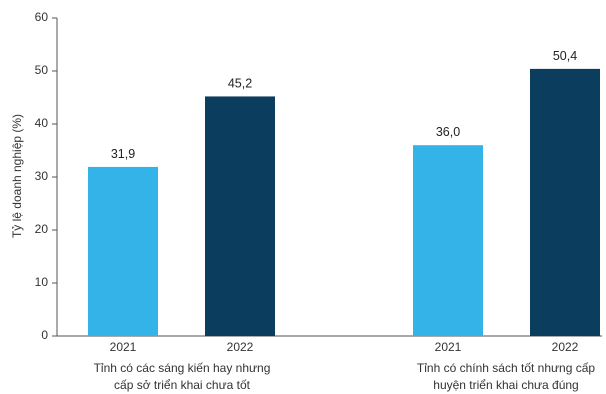  I want to click on group-label-line: Tỉnh có chính sách tốt nhưng cấp, so click(506, 368).